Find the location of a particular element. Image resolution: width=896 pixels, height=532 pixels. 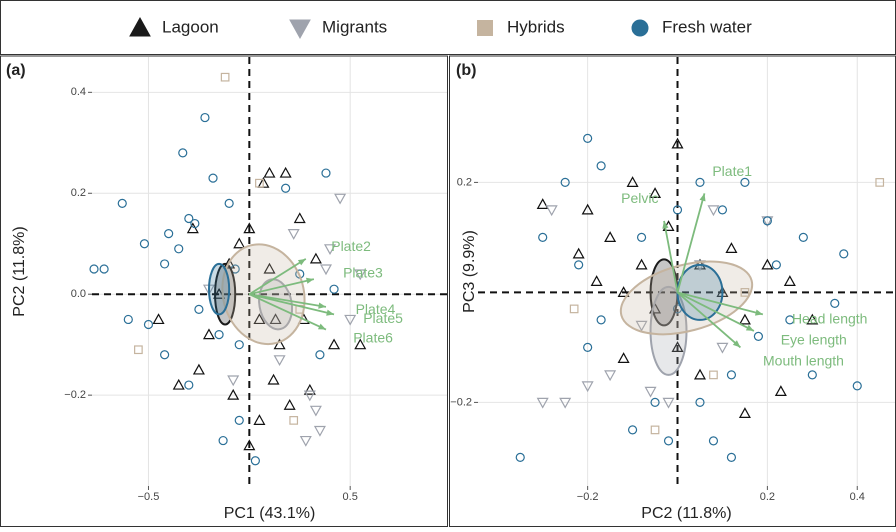

legend-label: Fresh water is located at coordinates (707, 26).